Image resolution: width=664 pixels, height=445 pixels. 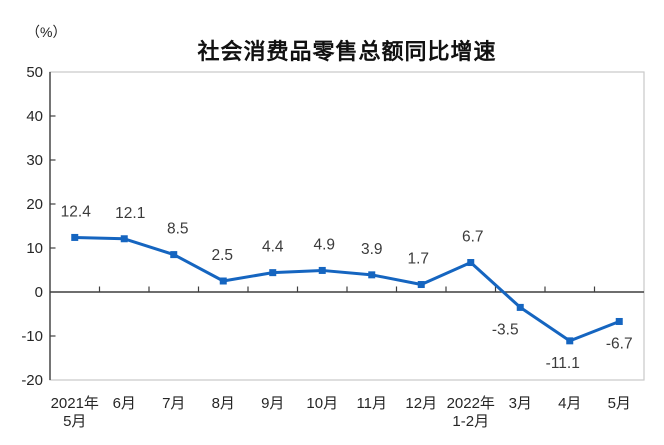 What do you see at coordinates (563, 363) in the screenshot?
I see `data-point-label: -11.1` at bounding box center [563, 363].